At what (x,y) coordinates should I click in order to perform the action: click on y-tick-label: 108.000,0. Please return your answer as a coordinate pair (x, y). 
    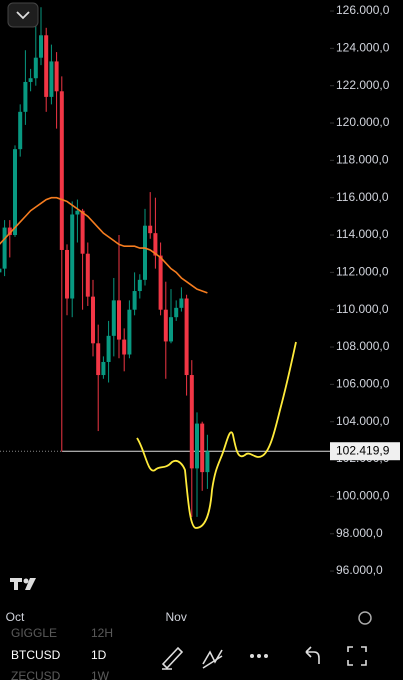
    Looking at the image, I should click on (363, 346).